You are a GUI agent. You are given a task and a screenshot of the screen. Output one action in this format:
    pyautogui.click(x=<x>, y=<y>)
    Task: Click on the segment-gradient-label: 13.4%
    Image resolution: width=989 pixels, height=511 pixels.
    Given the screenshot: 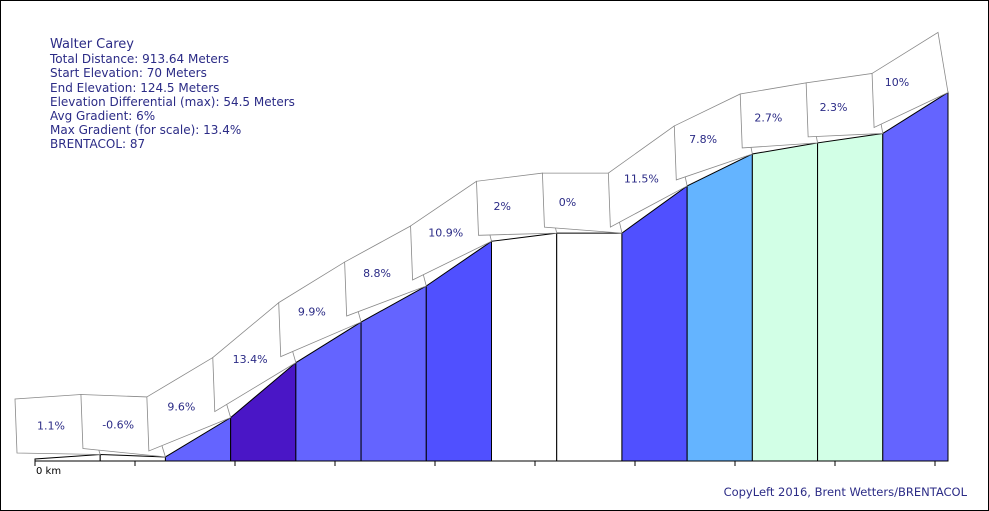 What is the action you would take?
    pyautogui.click(x=250, y=359)
    